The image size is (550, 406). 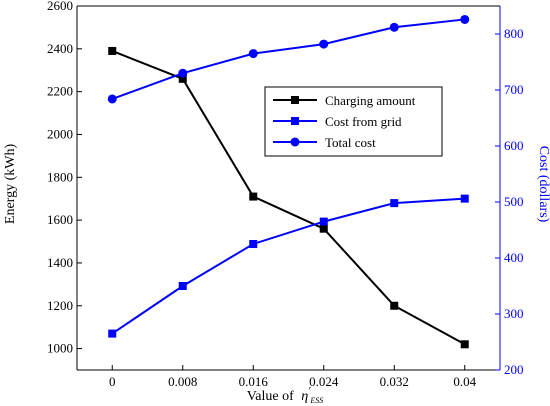 I want to click on y-axis-label-left: Energy (kWh), so click(x=10, y=184).